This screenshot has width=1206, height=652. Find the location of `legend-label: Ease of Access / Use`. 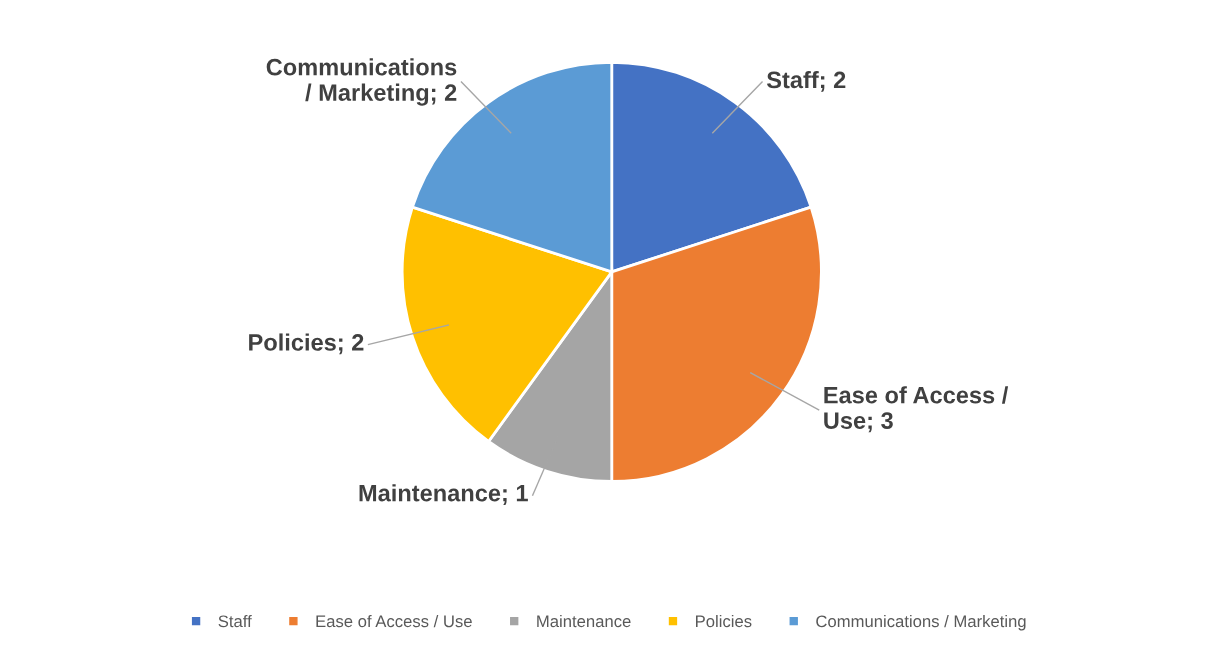

legend-label: Ease of Access / Use is located at coordinates (394, 621).